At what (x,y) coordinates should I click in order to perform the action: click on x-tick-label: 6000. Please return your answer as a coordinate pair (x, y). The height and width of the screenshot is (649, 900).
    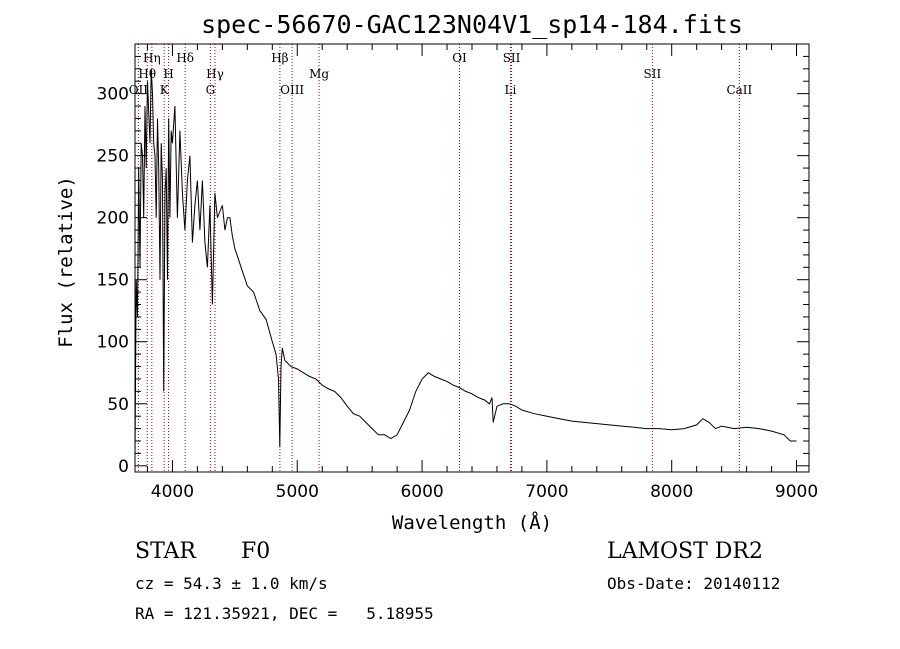
    Looking at the image, I should click on (421, 492).